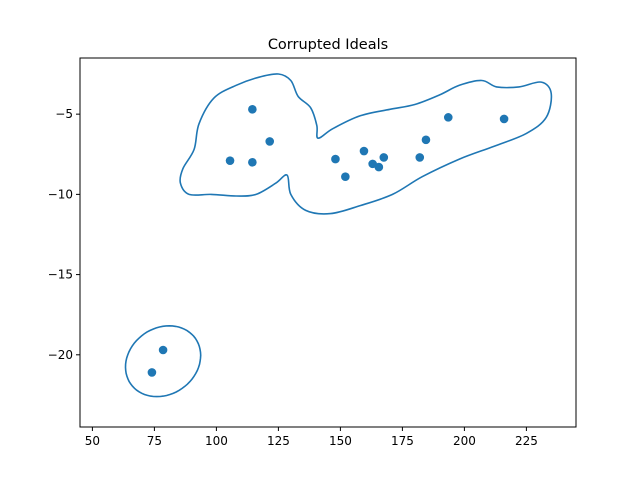 Image resolution: width=640 pixels, height=480 pixels. Describe the element at coordinates (526, 441) in the screenshot. I see `x-tick-label: 225` at that location.